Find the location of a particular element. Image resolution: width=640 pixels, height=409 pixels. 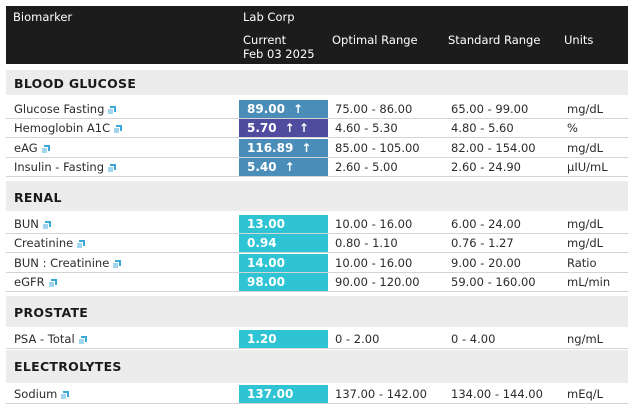

current-value-badge: 5.40 ↑ is located at coordinates (283, 166).